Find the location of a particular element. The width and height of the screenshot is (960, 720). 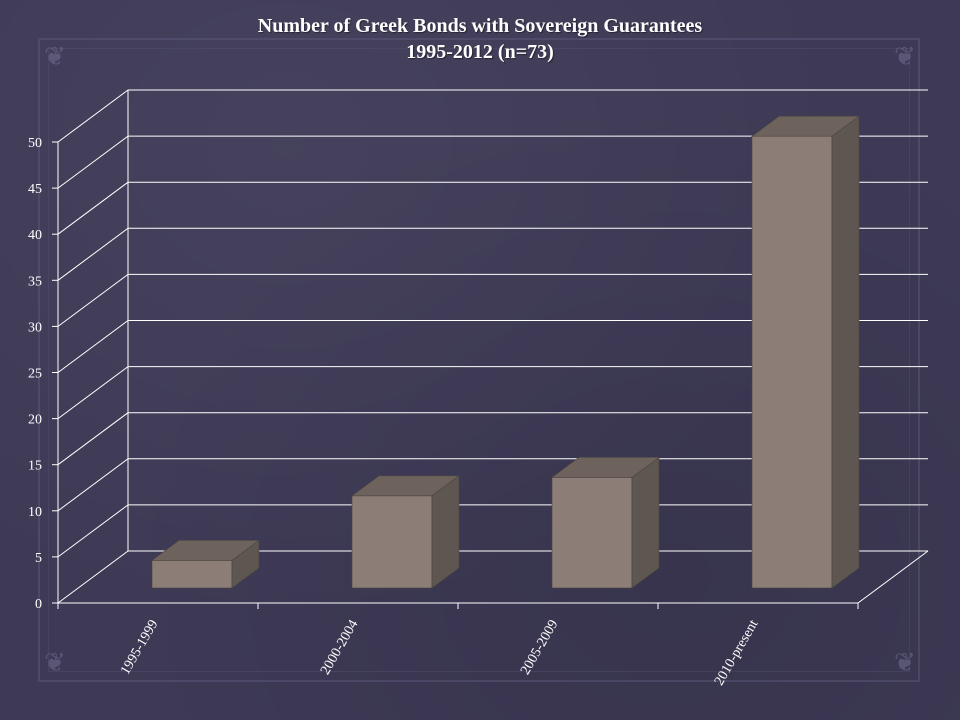

x-tick-label: 2000-2004 is located at coordinates (339, 648).